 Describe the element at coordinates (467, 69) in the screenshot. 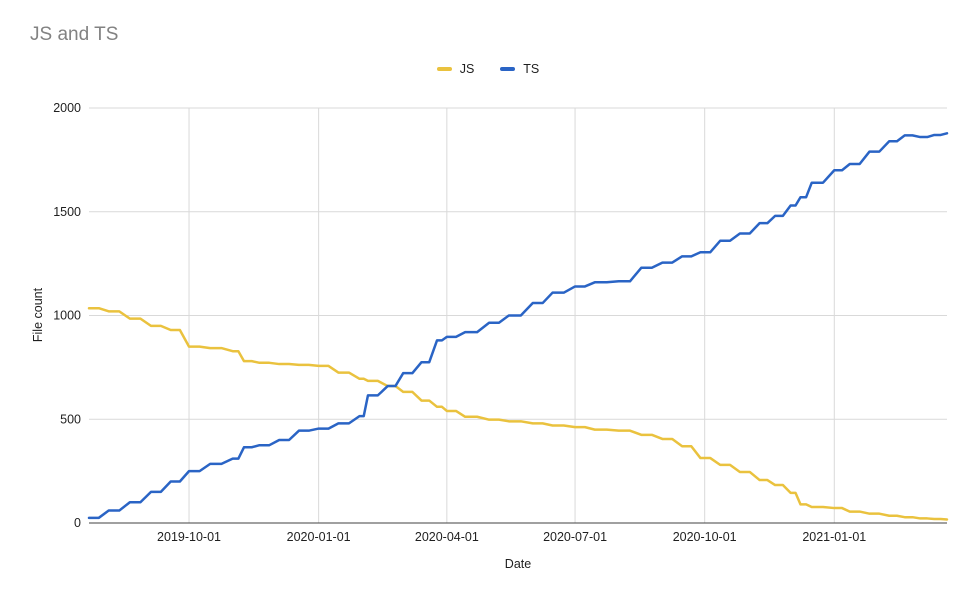

I see `legend-label-js: JS` at that location.